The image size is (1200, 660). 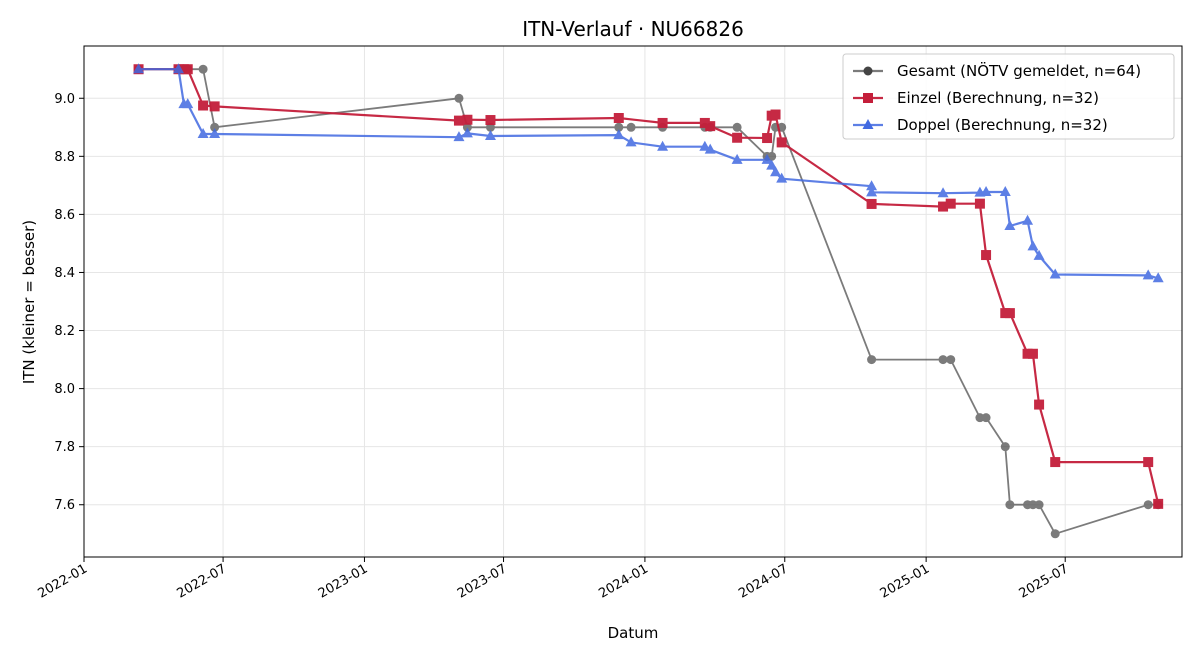 I want to click on y-tick-label: 8.2, so click(x=64, y=331).